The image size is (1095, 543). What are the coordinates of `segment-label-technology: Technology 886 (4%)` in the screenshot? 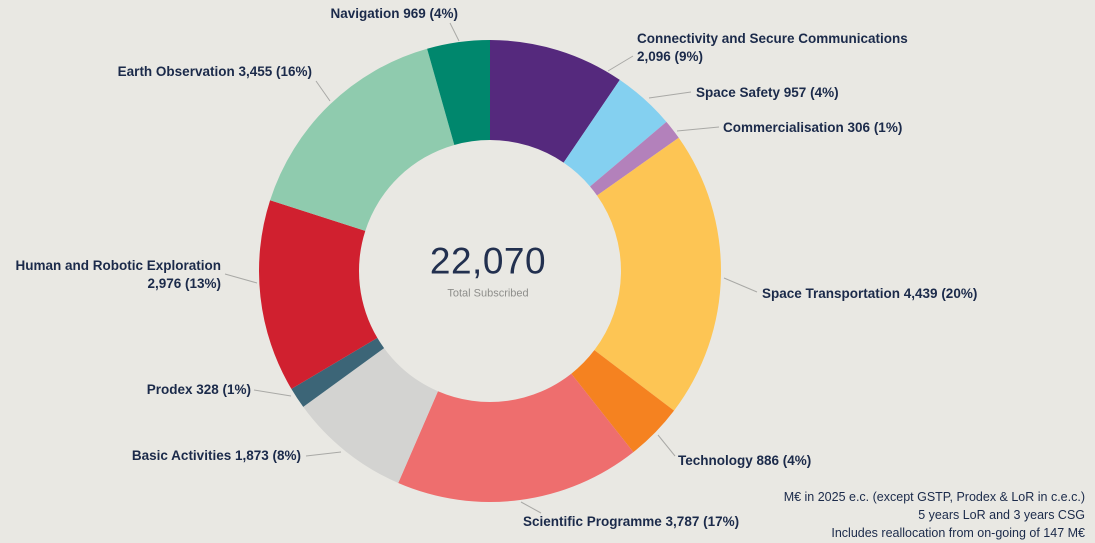 It's located at (745, 460).